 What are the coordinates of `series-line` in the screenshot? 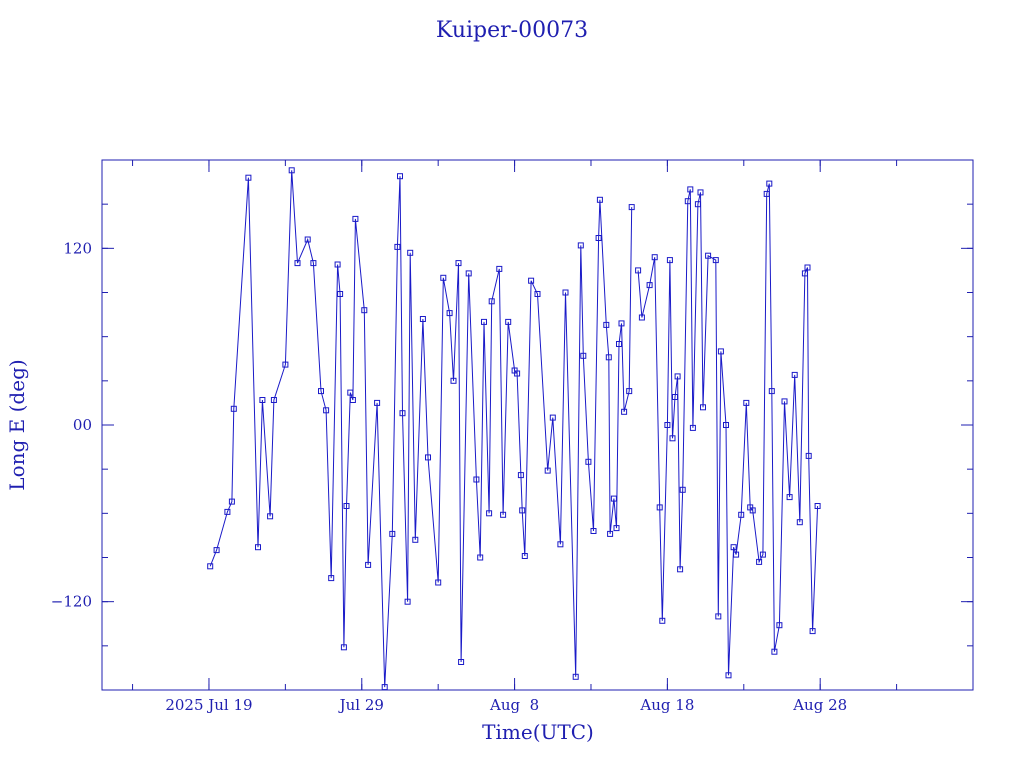 It's located at (728, 429).